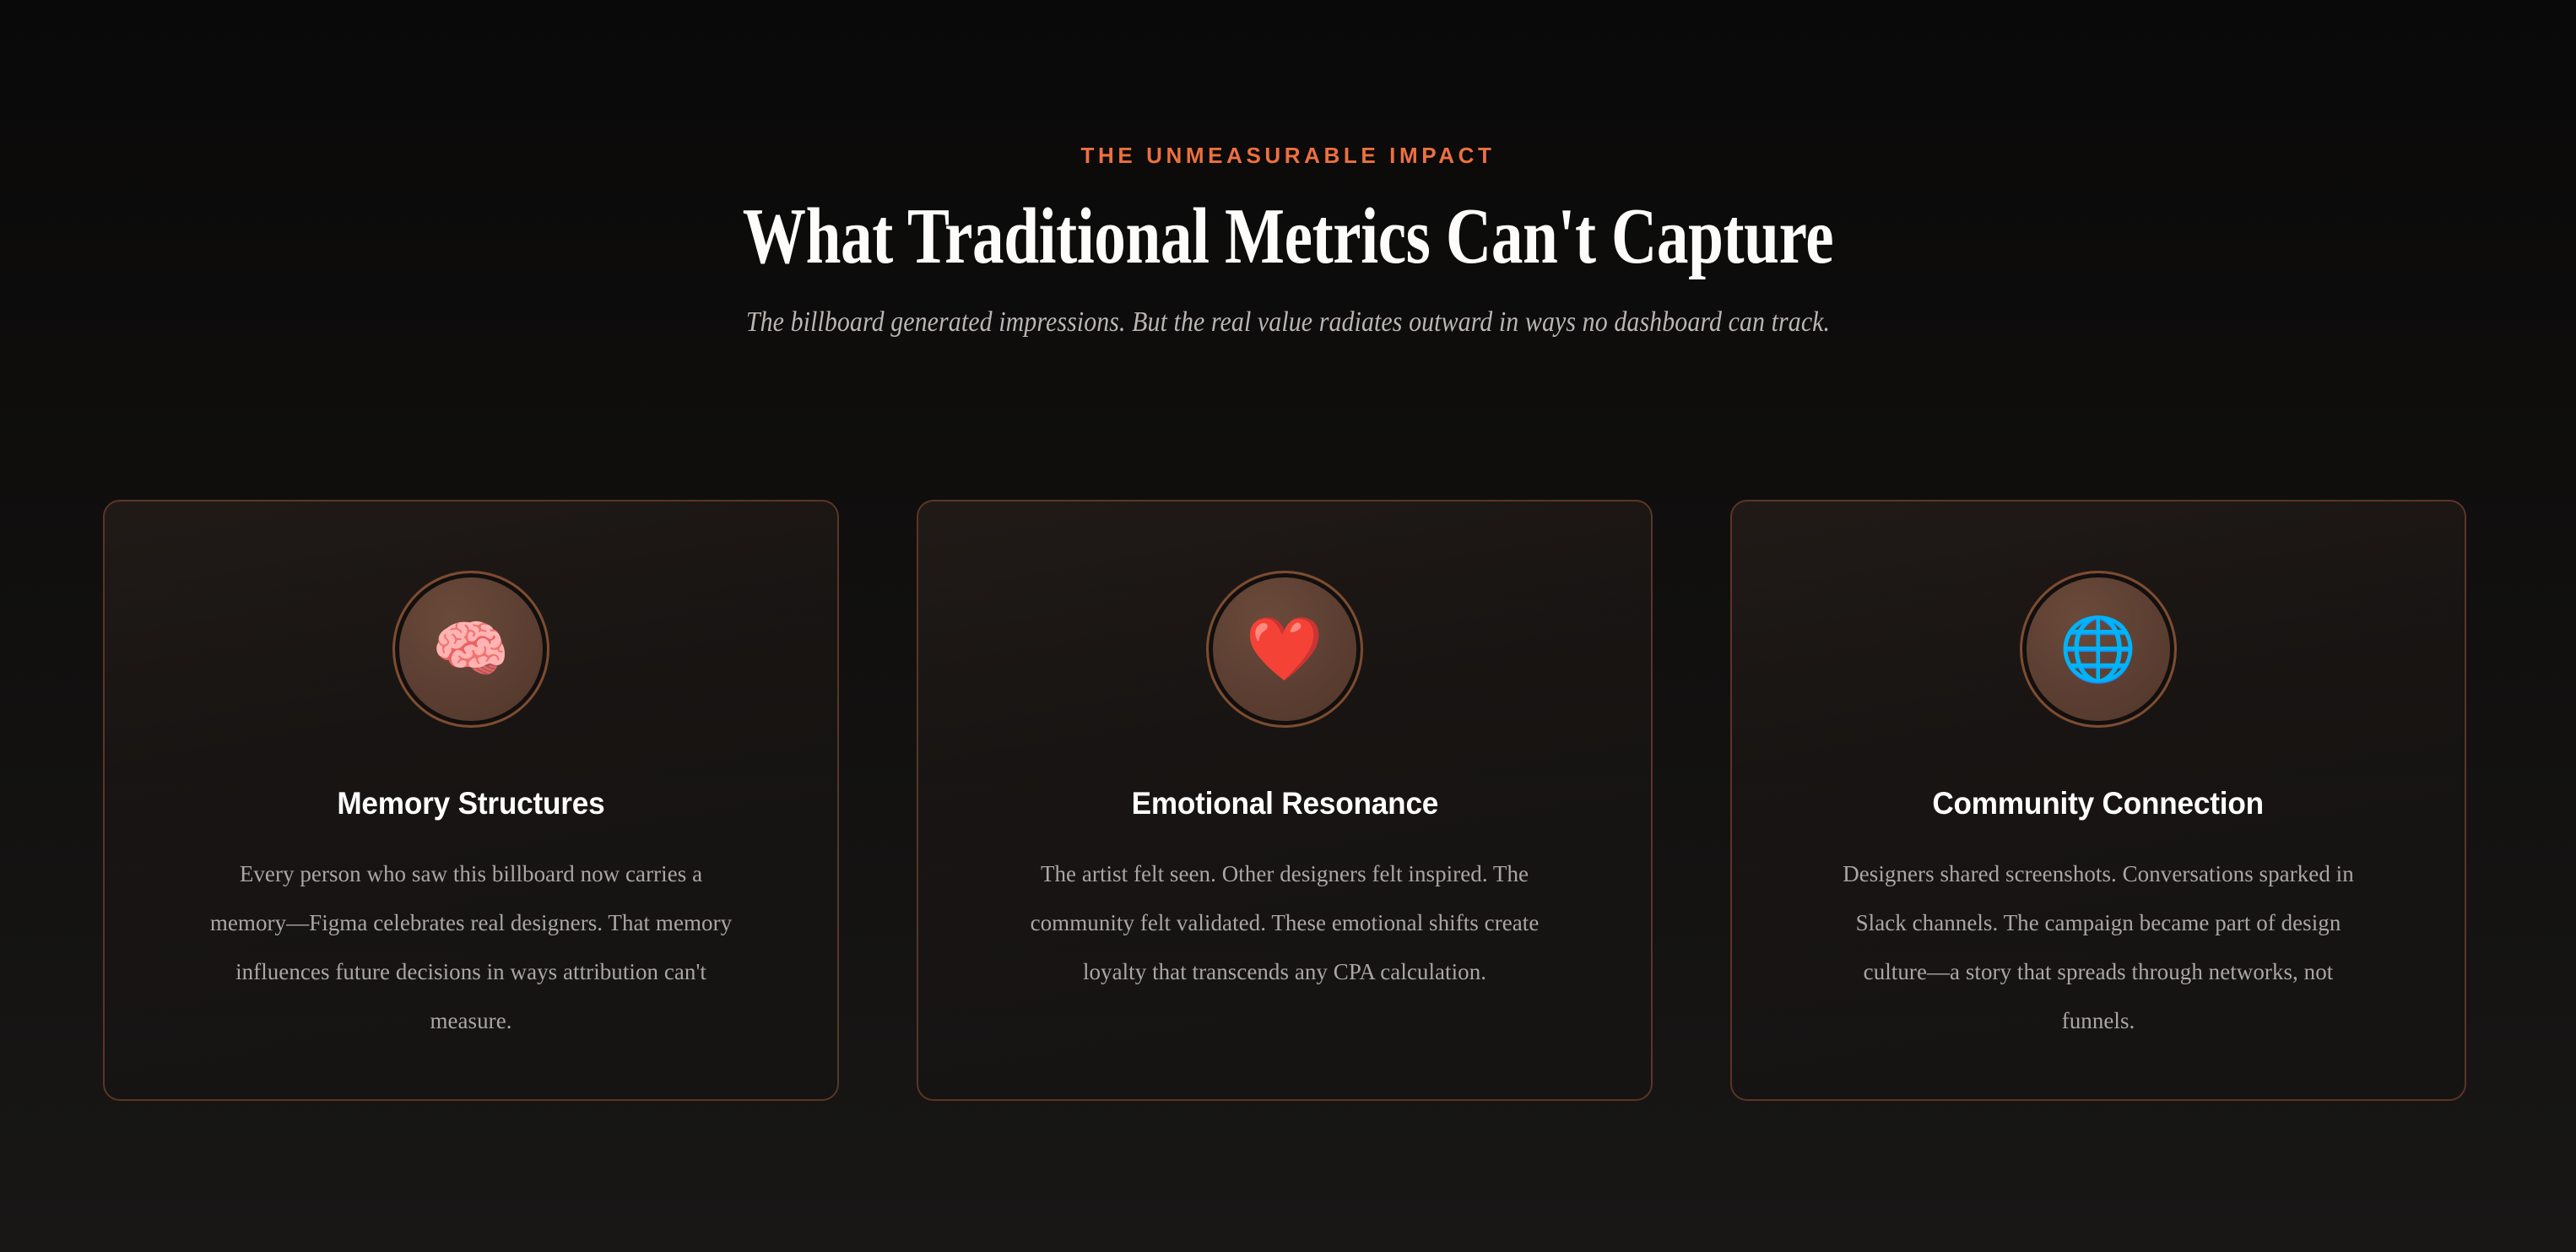 Image resolution: width=2576 pixels, height=1252 pixels. I want to click on card-title: Community Connection, so click(2098, 803).